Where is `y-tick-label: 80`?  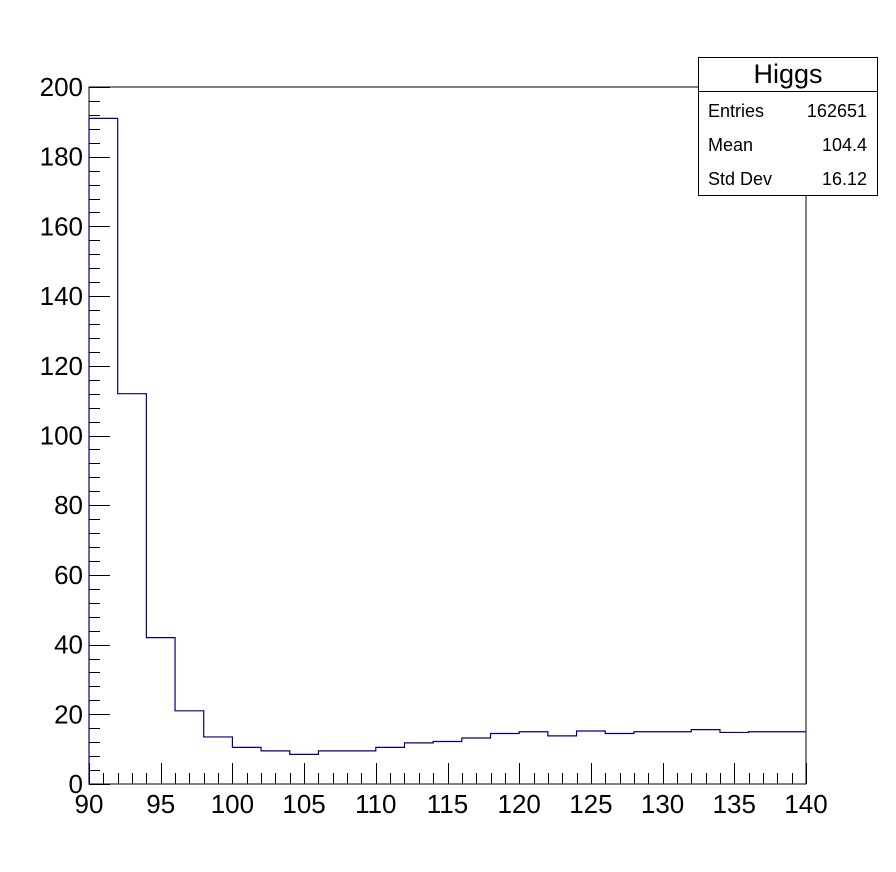
y-tick-label: 80 is located at coordinates (68, 505).